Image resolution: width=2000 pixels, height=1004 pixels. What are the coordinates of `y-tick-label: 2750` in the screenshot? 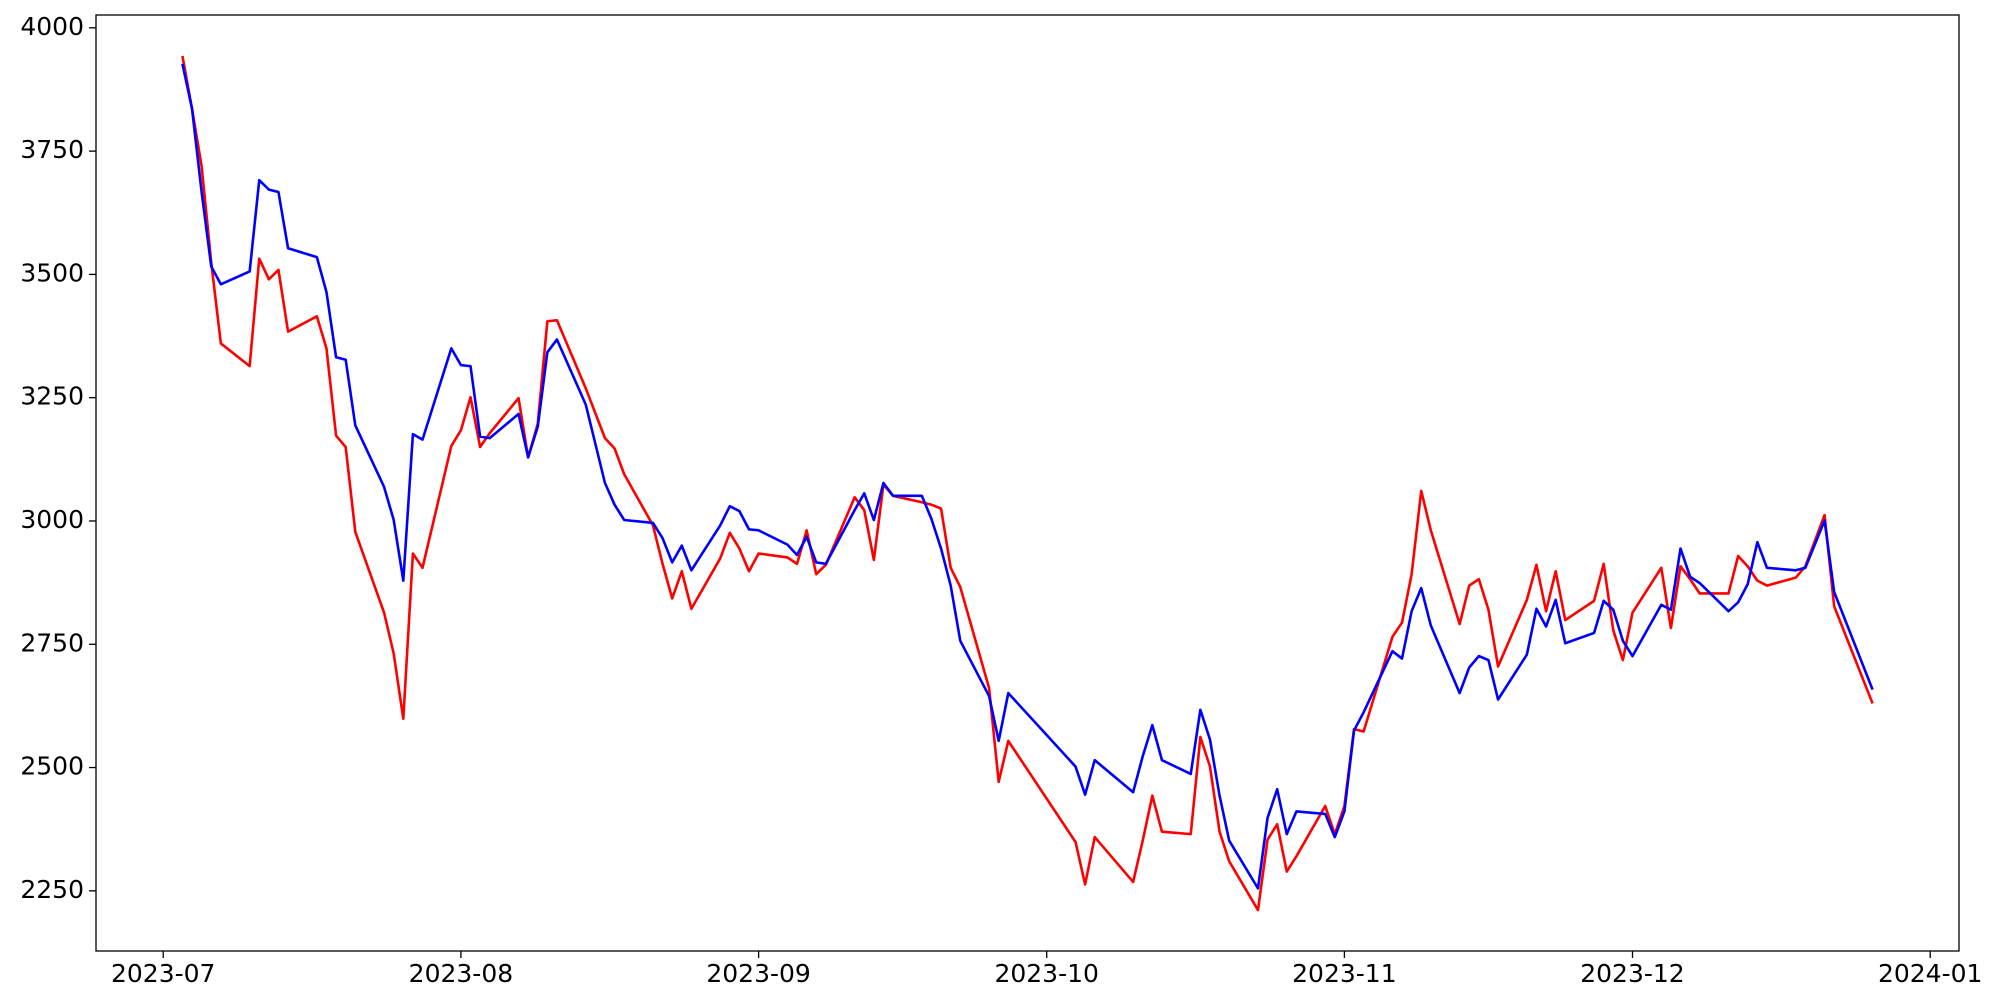 It's located at (52, 642).